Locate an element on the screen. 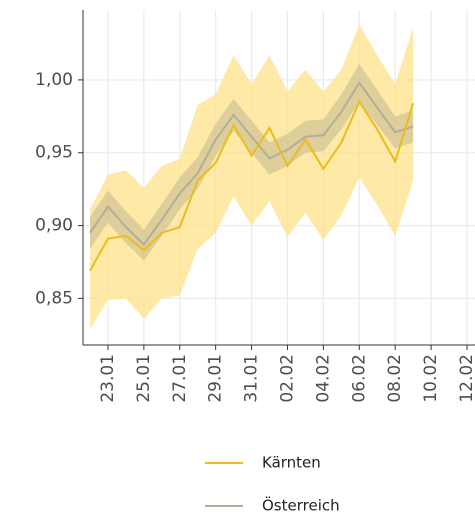  legend-label: Österreich is located at coordinates (301, 505).